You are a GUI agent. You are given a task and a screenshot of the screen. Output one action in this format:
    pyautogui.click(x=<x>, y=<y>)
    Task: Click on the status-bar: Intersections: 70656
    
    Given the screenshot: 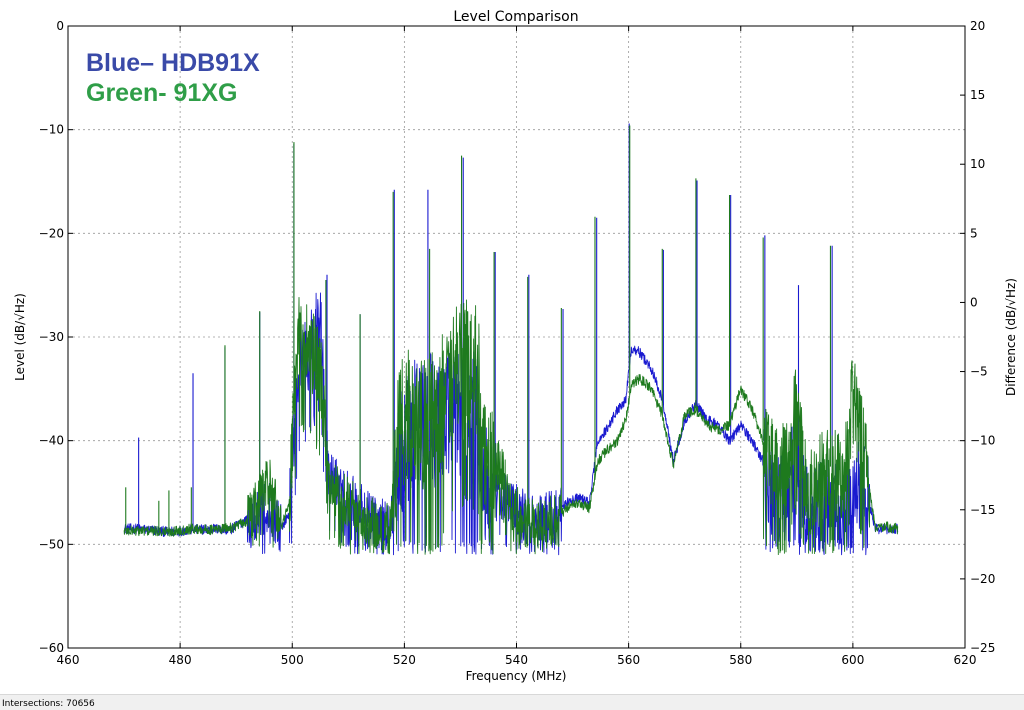 What is the action you would take?
    pyautogui.click(x=512, y=702)
    